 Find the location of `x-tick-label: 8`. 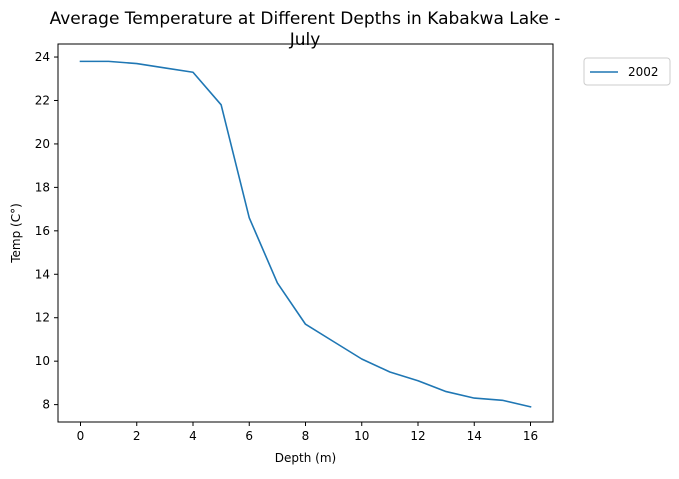

x-tick-label: 8 is located at coordinates (306, 436).